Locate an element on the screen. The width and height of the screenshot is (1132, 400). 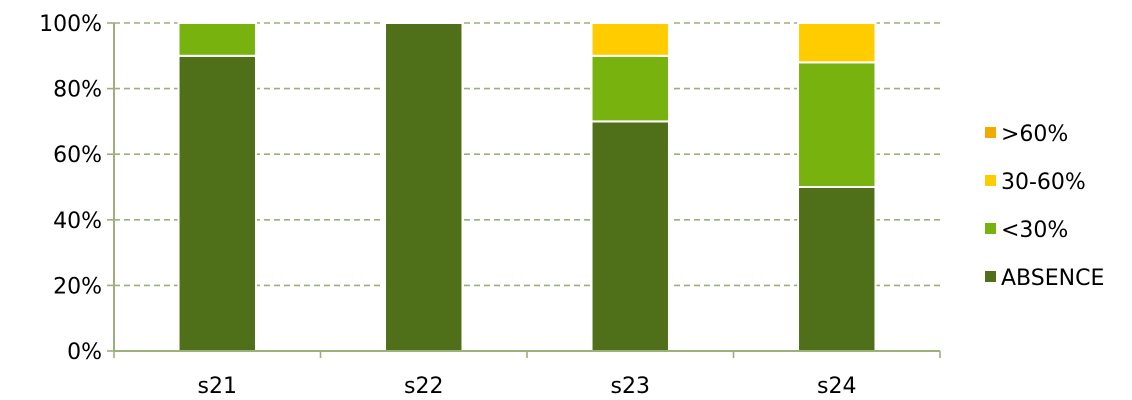
y-tick-label-5: 100% is located at coordinates (70, 24).